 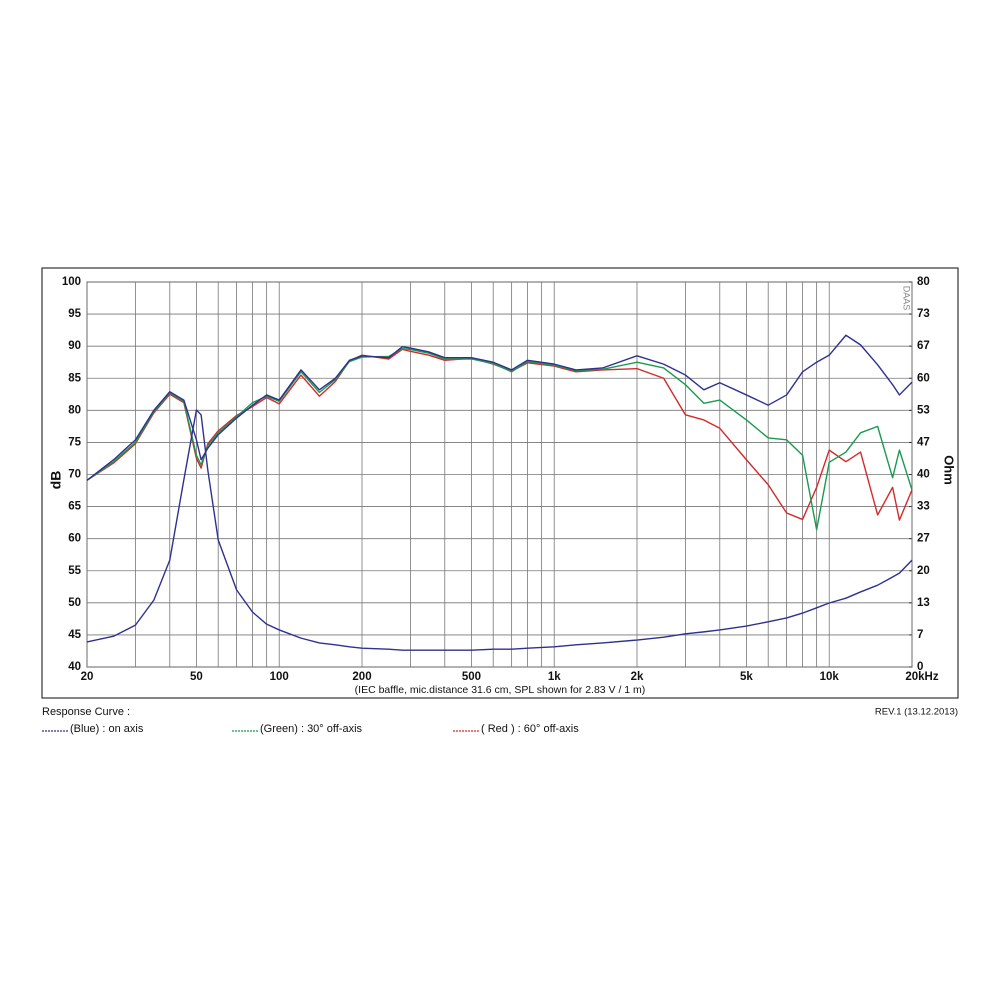 What do you see at coordinates (74, 475) in the screenshot?
I see `y-tick-label: 70` at bounding box center [74, 475].